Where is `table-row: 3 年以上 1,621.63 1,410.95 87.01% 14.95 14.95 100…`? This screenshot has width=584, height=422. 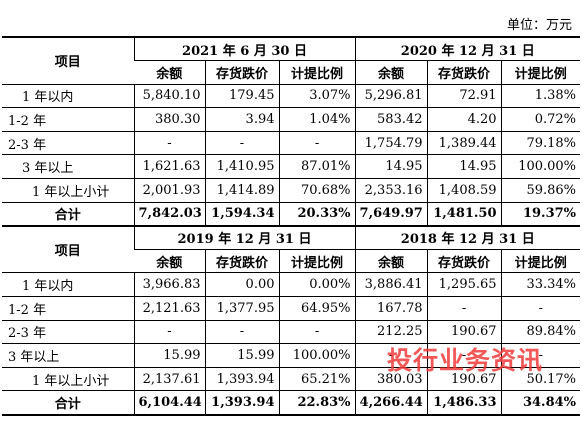 table-row: 3 年以上 1,621.63 1,410.95 87.01% 14.95 14.95 100… is located at coordinates (291, 167).